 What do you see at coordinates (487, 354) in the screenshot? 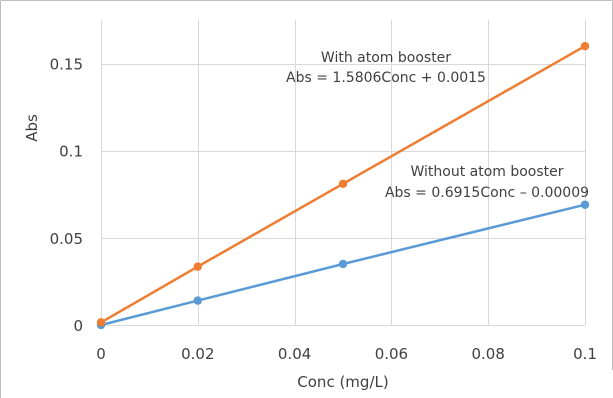
I see `x-tick-label: 0.08` at bounding box center [487, 354].